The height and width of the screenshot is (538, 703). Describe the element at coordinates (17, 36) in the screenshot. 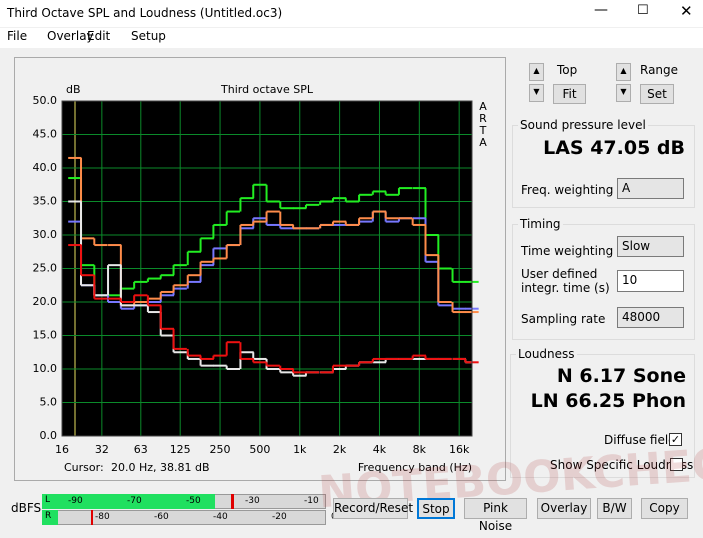

I see `menu-item: File` at that location.